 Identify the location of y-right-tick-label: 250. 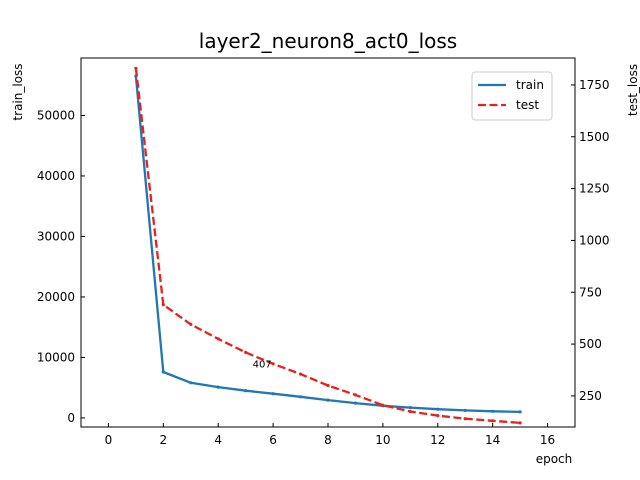
(590, 396).